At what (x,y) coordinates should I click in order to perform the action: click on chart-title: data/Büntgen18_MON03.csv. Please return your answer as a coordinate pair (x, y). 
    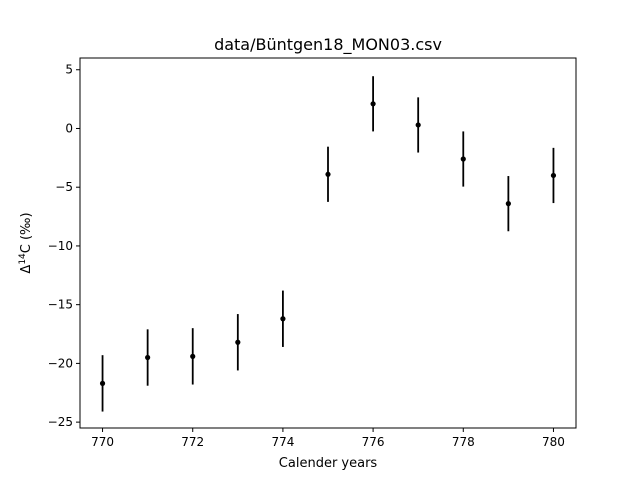
    Looking at the image, I should click on (328, 45).